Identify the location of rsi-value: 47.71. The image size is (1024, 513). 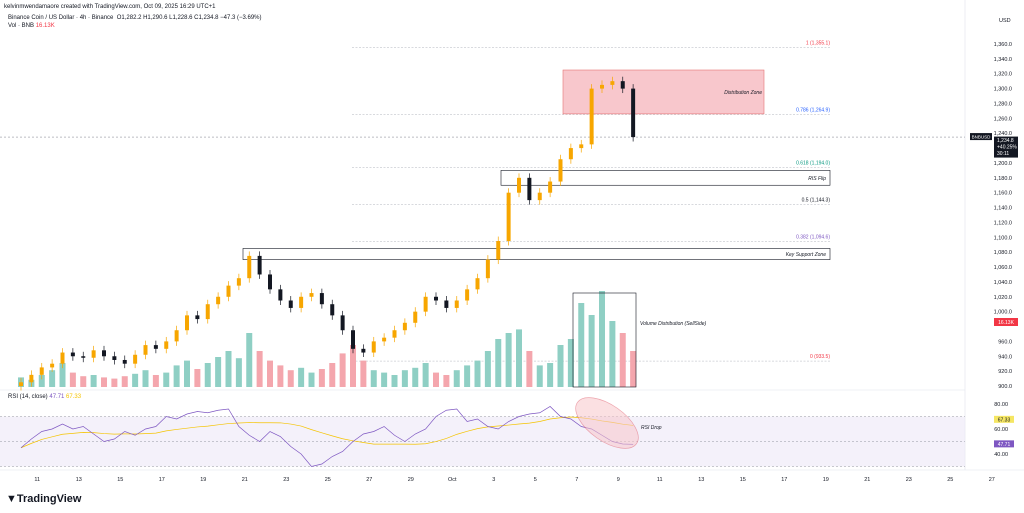
(57, 397).